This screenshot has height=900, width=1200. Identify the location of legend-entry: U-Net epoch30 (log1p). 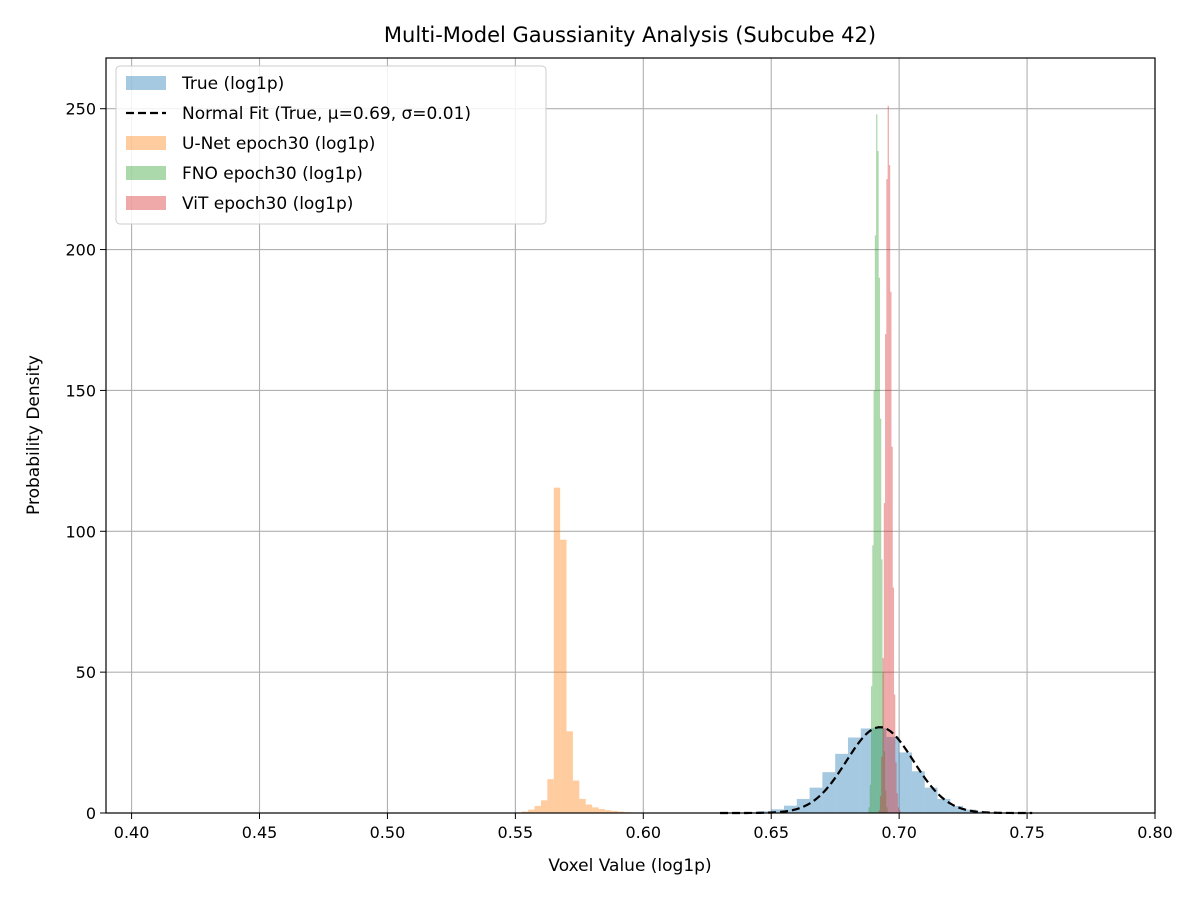
(250, 144).